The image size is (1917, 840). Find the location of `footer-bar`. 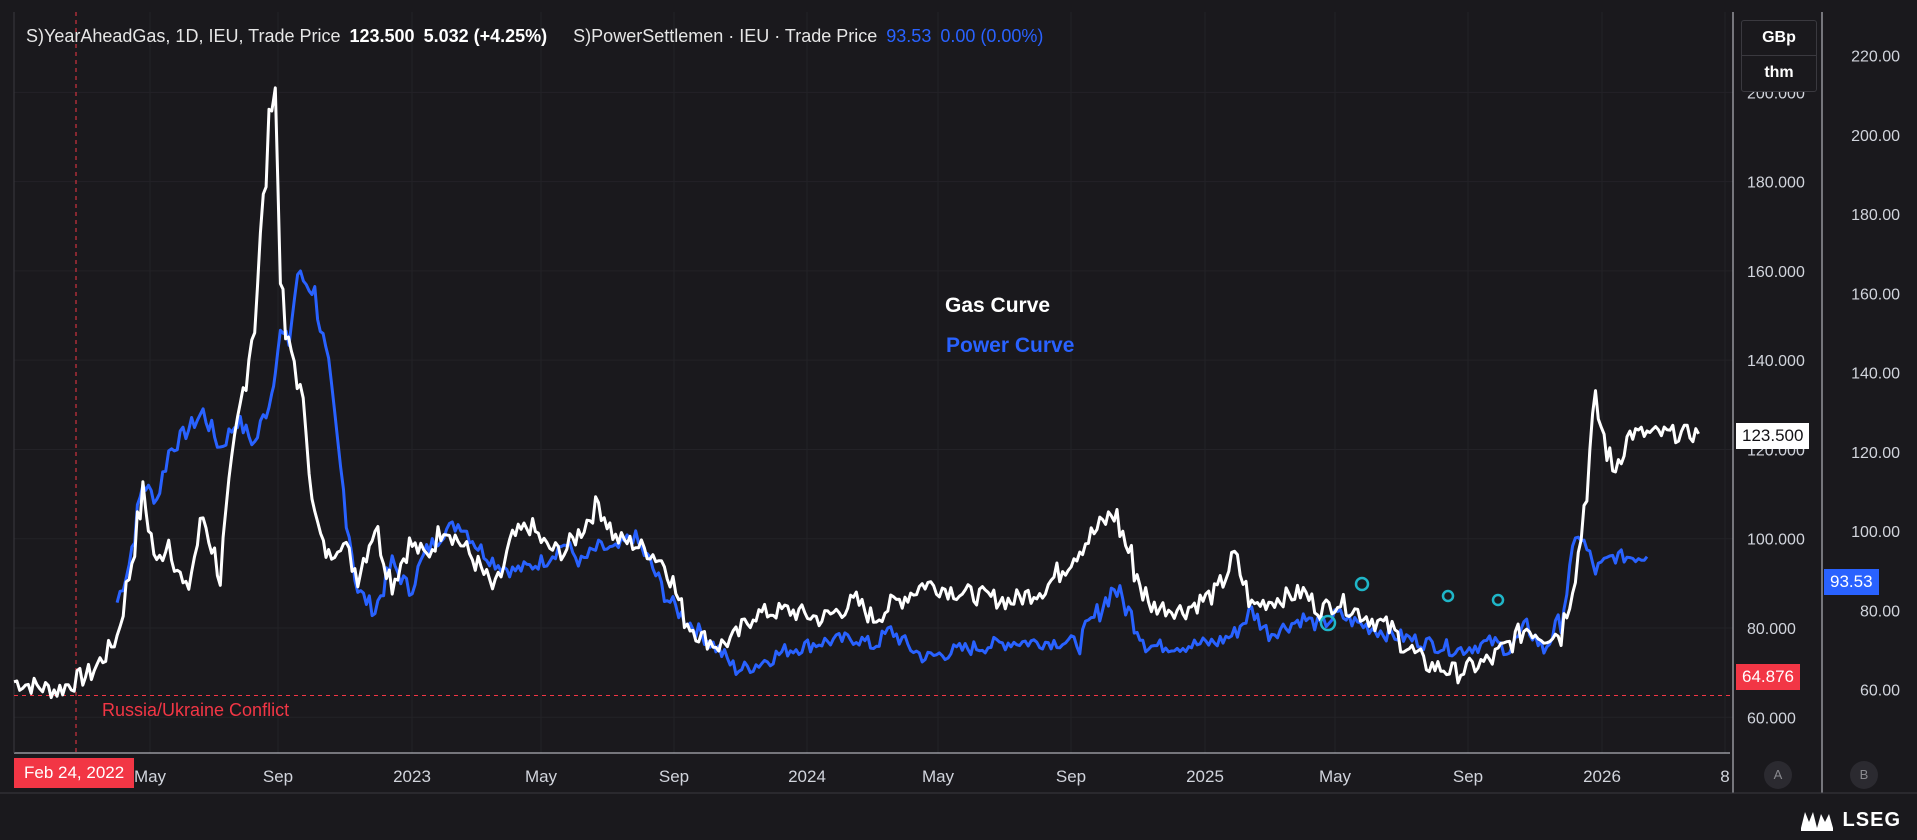

footer-bar is located at coordinates (958, 823).